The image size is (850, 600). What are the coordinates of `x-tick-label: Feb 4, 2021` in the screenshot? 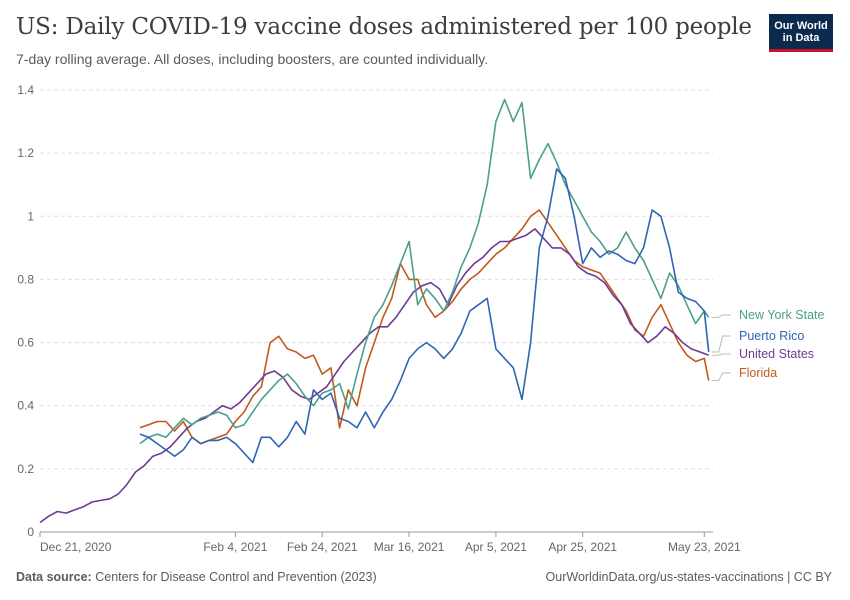 It's located at (235, 547).